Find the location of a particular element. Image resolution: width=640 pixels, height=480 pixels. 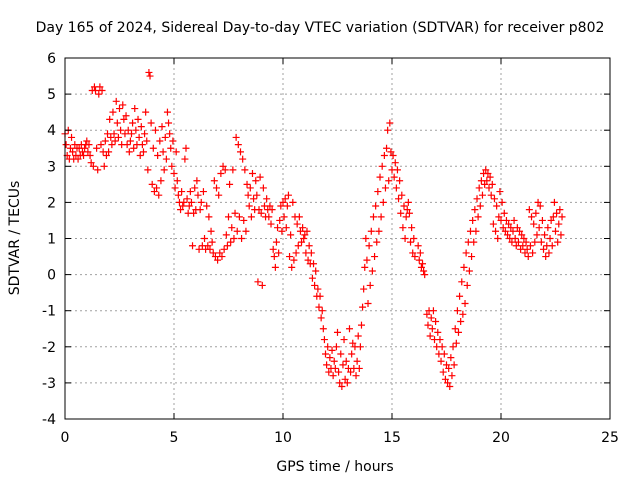

x-tick-label: 25 is located at coordinates (610, 438).